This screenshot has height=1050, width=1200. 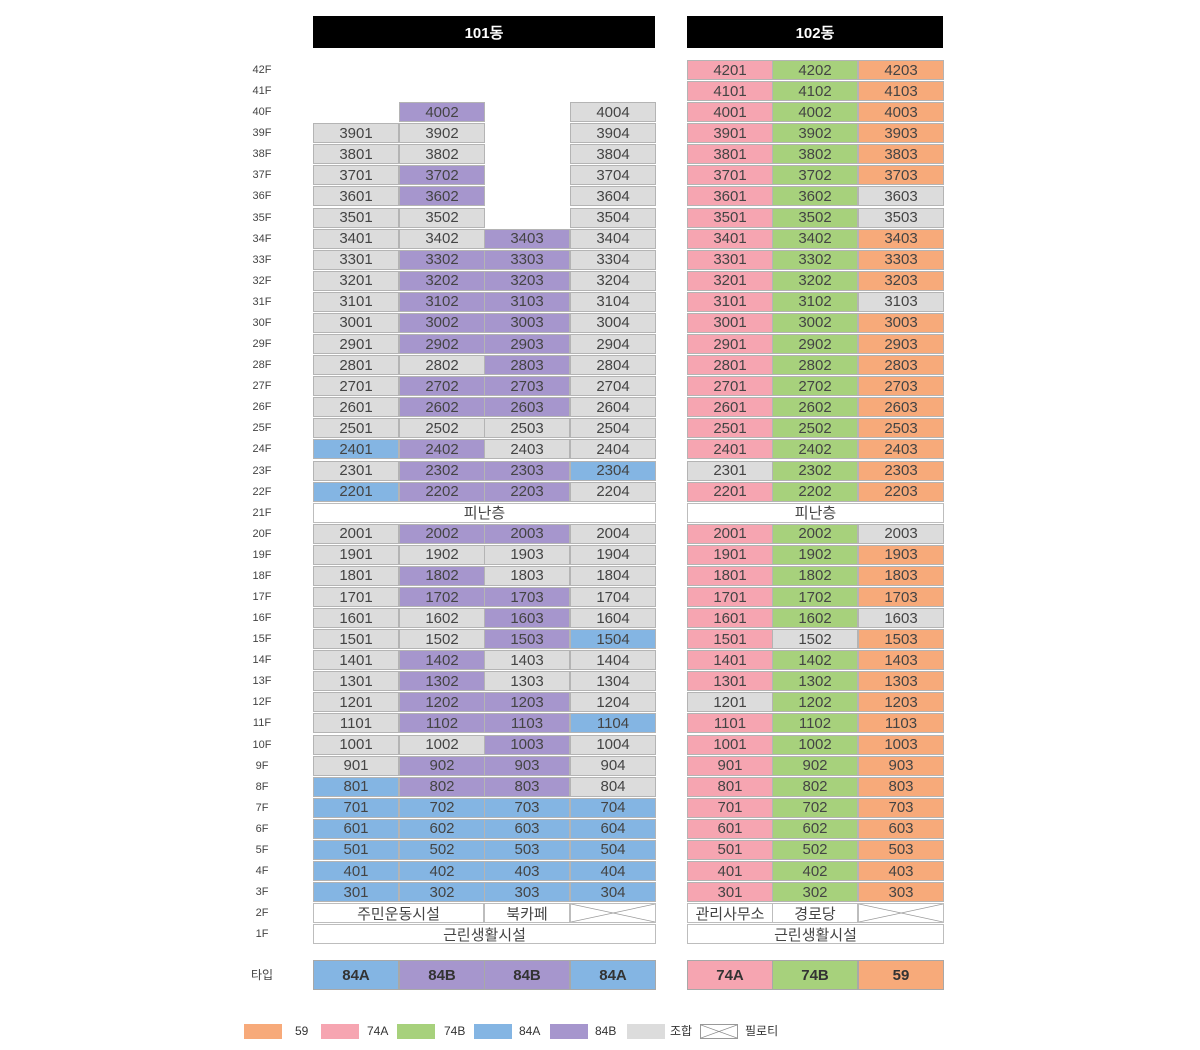 What do you see at coordinates (262, 828) in the screenshot?
I see `floor-label: 6F` at bounding box center [262, 828].